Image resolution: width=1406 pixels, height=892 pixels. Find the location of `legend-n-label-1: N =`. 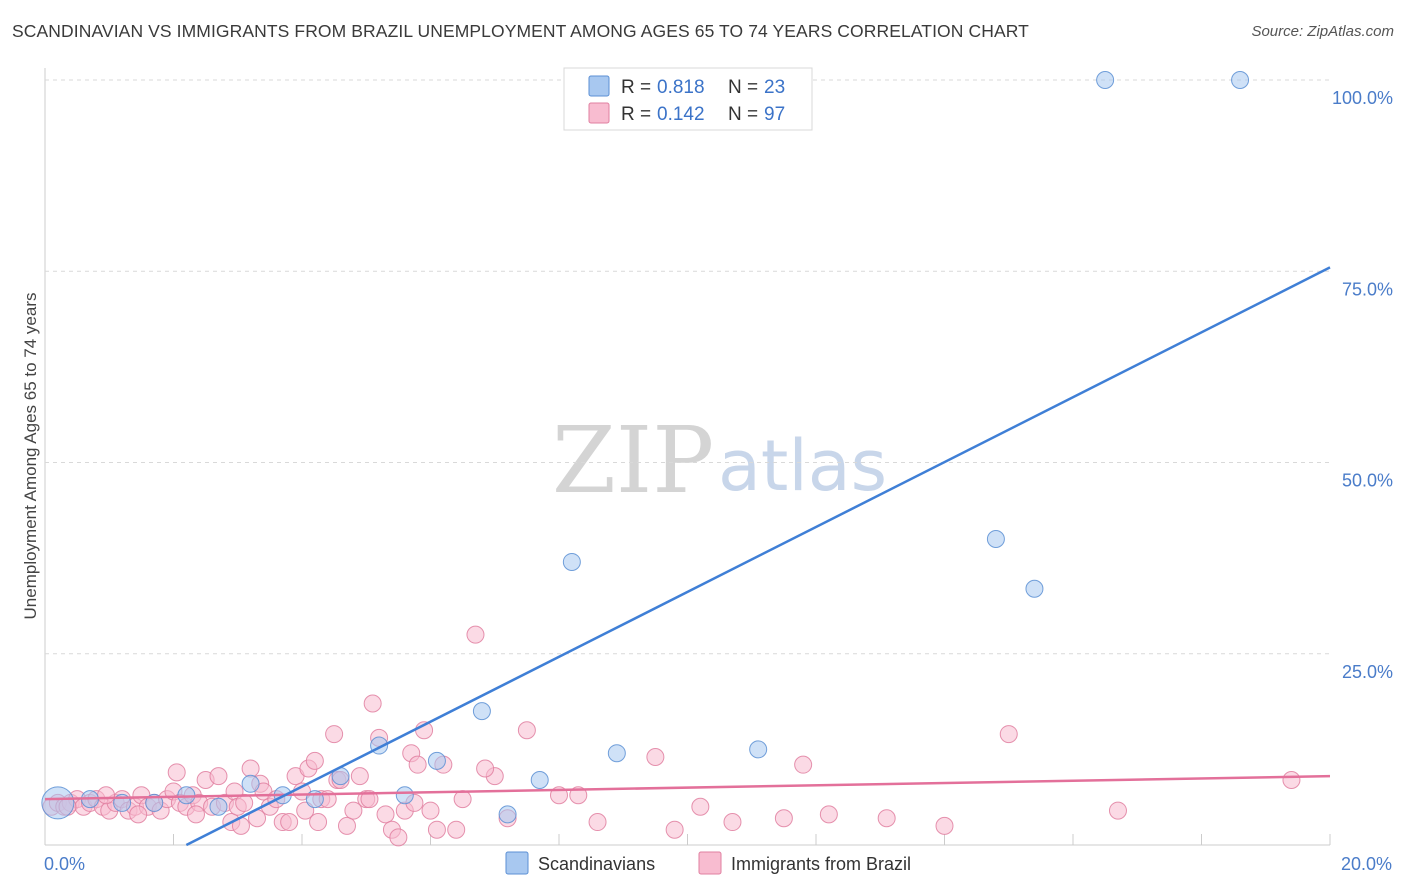

legend-n-label-1: N = is located at coordinates (743, 114).